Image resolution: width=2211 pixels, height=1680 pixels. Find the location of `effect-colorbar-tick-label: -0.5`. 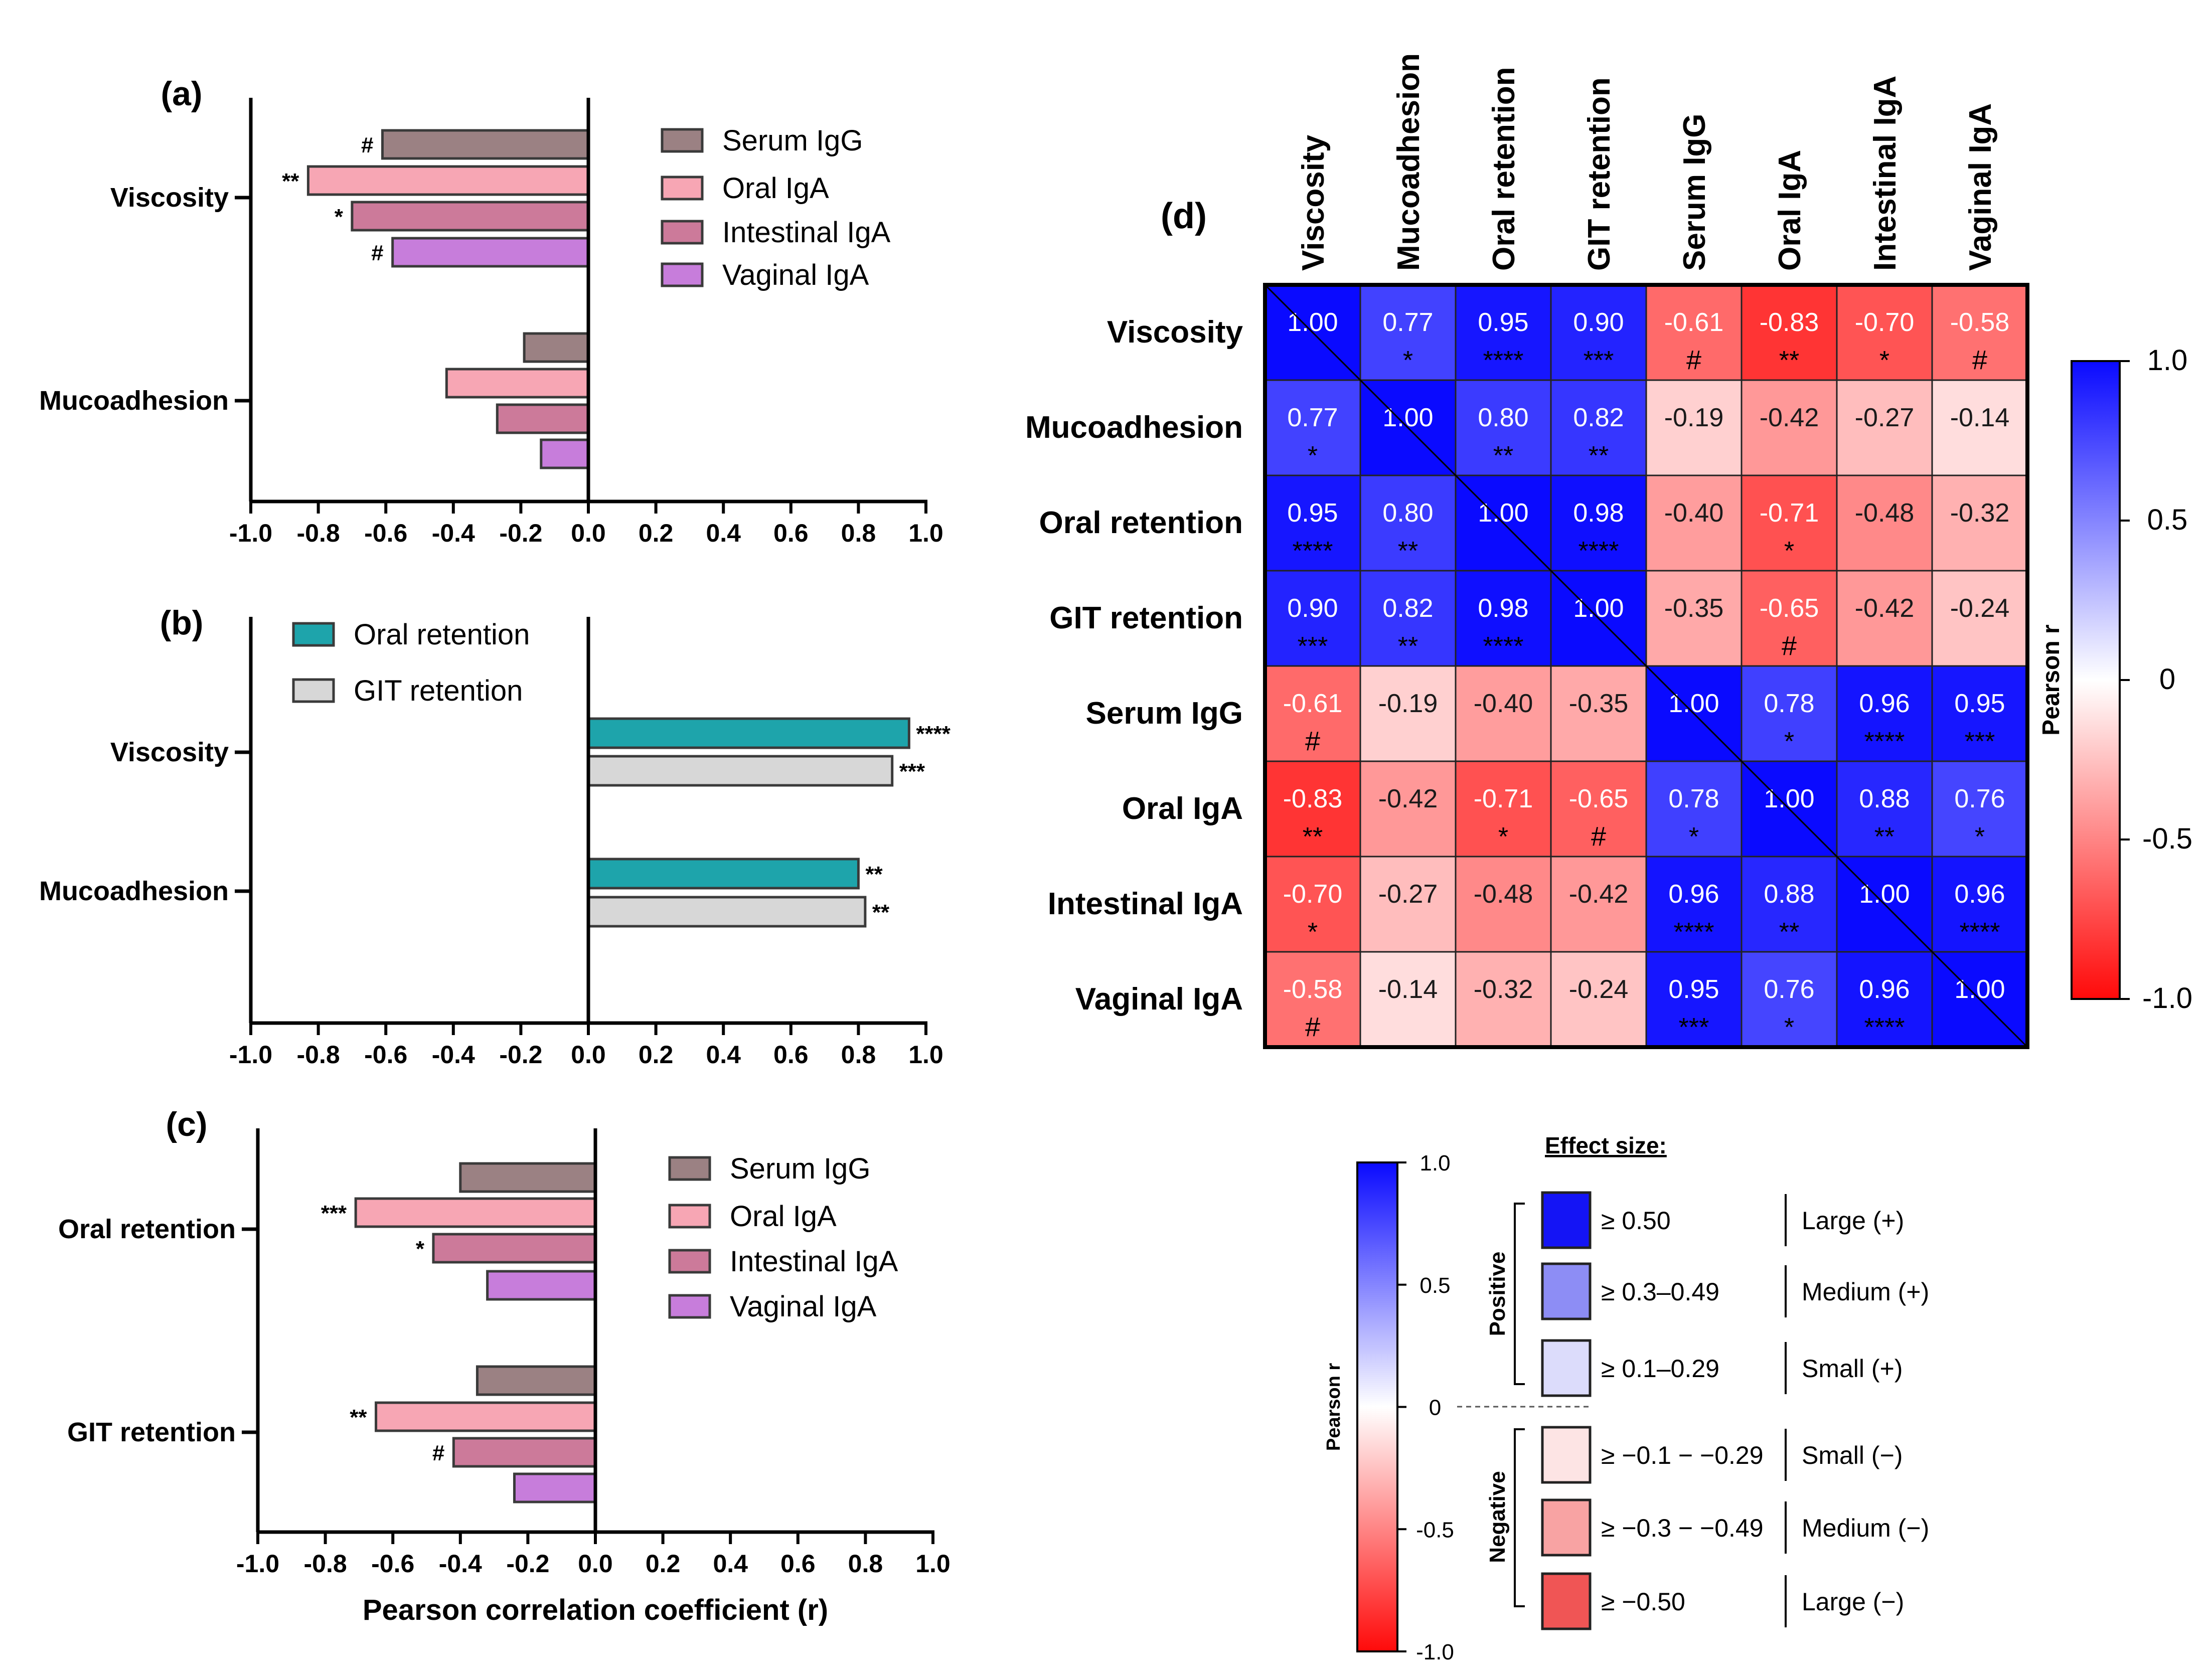

effect-colorbar-tick-label: -0.5 is located at coordinates (1435, 1530).